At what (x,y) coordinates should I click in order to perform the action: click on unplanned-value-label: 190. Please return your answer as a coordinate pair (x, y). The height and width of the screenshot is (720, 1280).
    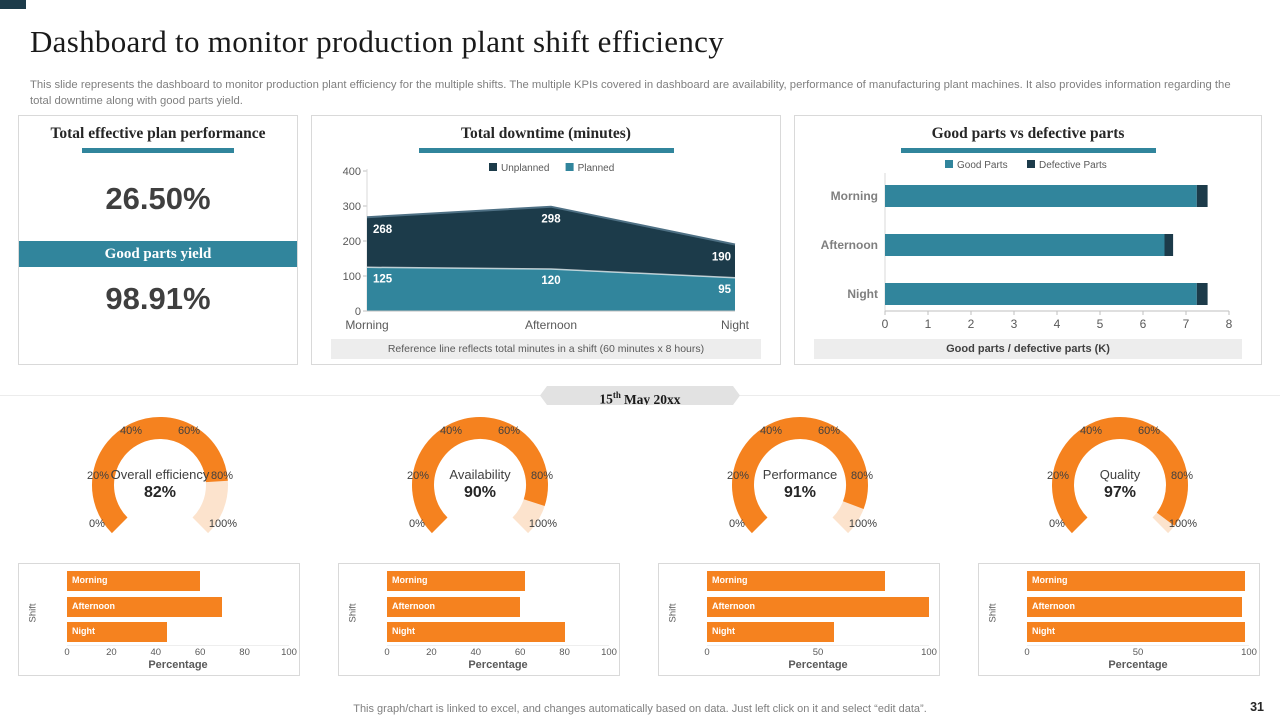
    Looking at the image, I should click on (721, 258).